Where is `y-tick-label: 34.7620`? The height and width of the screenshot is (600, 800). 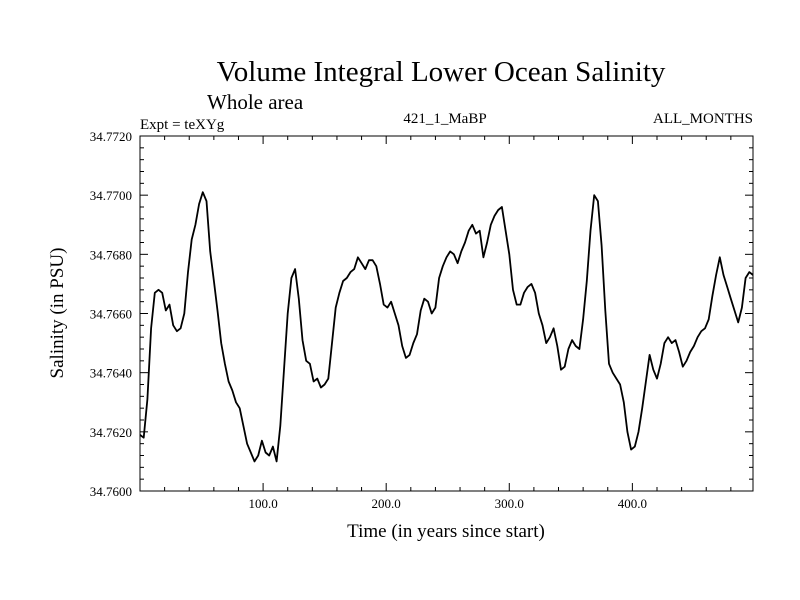 y-tick-label: 34.7620 is located at coordinates (111, 432).